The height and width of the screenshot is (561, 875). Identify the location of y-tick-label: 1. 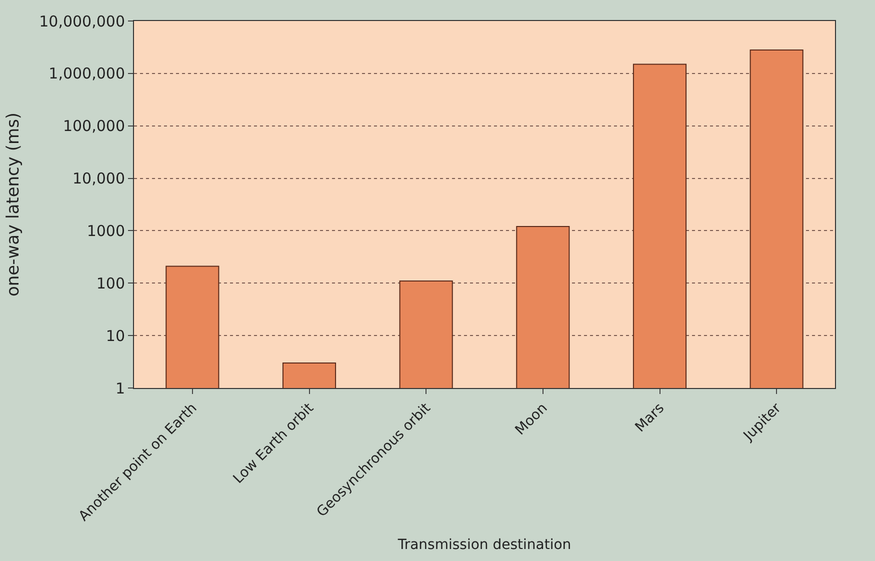
(120, 388).